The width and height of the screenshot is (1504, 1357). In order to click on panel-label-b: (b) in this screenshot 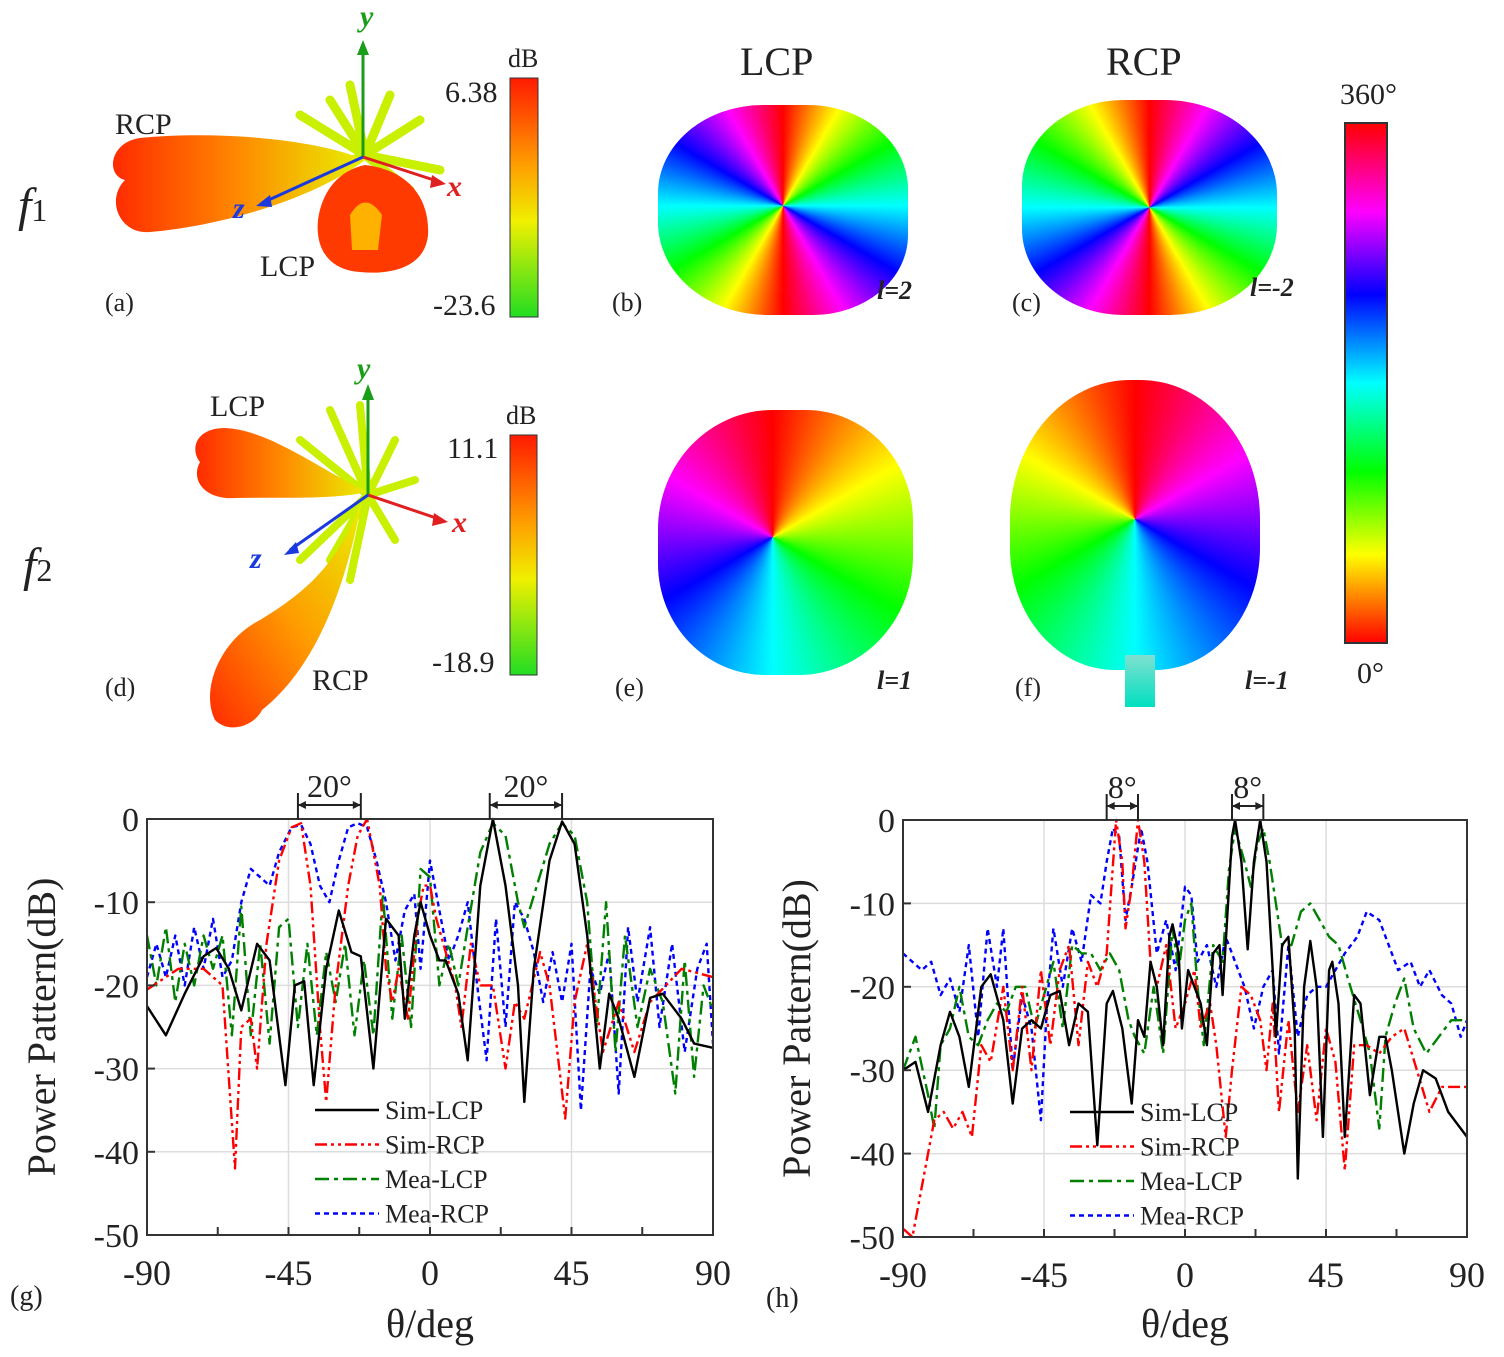, I will do `click(627, 302)`.